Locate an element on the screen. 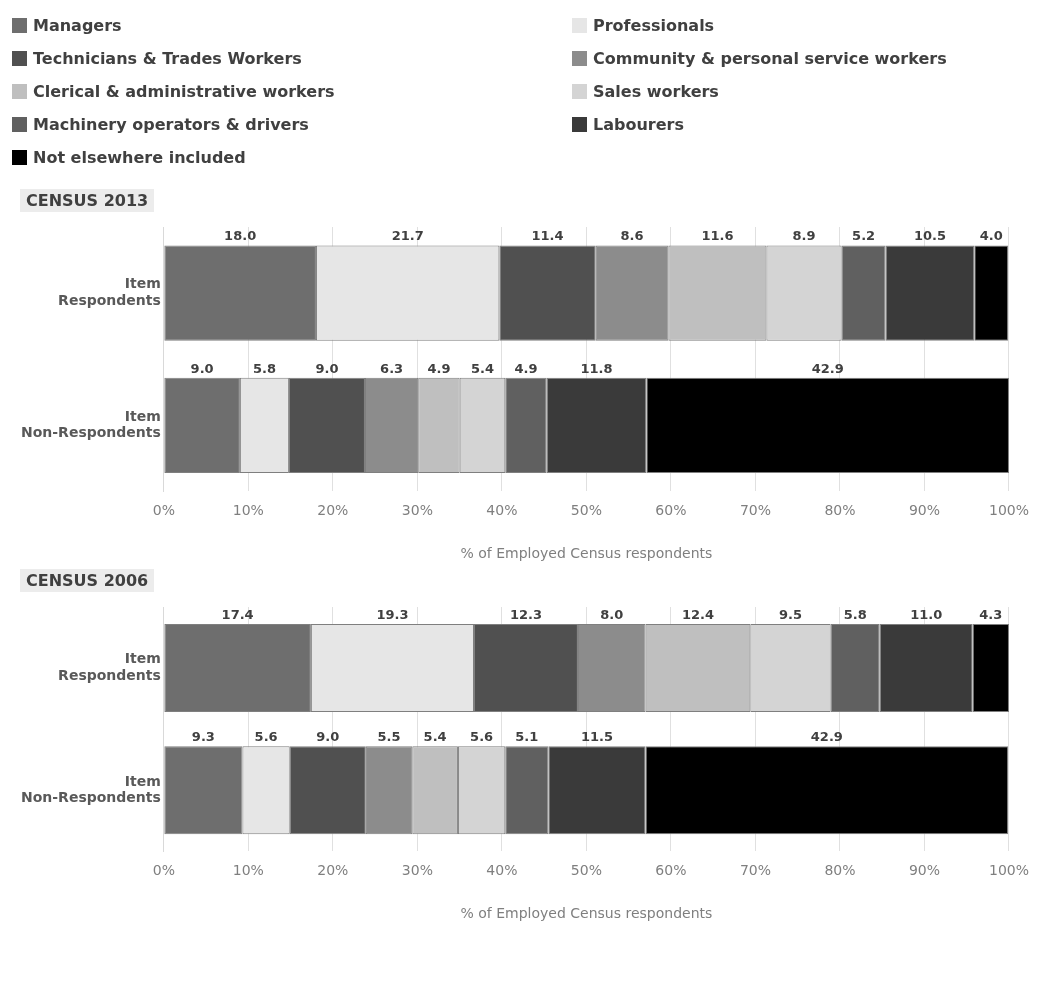  legend-label: Machinery operators & drivers is located at coordinates (171, 124).